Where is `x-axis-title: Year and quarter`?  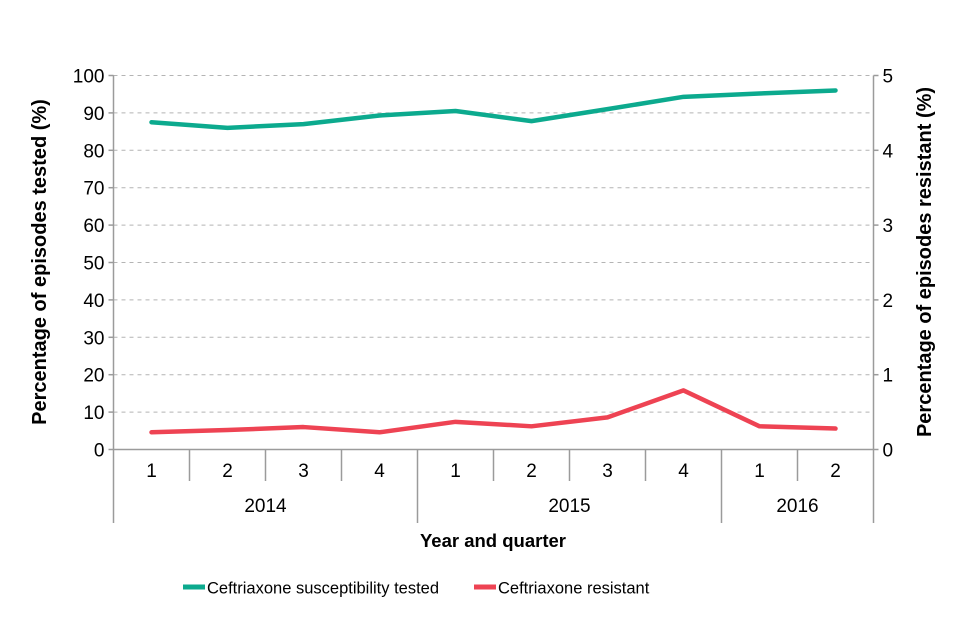 x-axis-title: Year and quarter is located at coordinates (493, 540).